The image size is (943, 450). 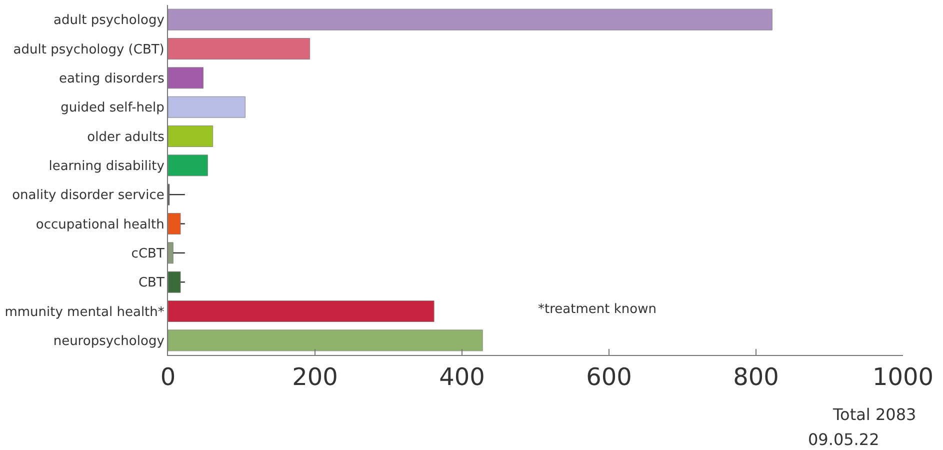 I want to click on y-tick-label: neuropsychology, so click(x=109, y=341).